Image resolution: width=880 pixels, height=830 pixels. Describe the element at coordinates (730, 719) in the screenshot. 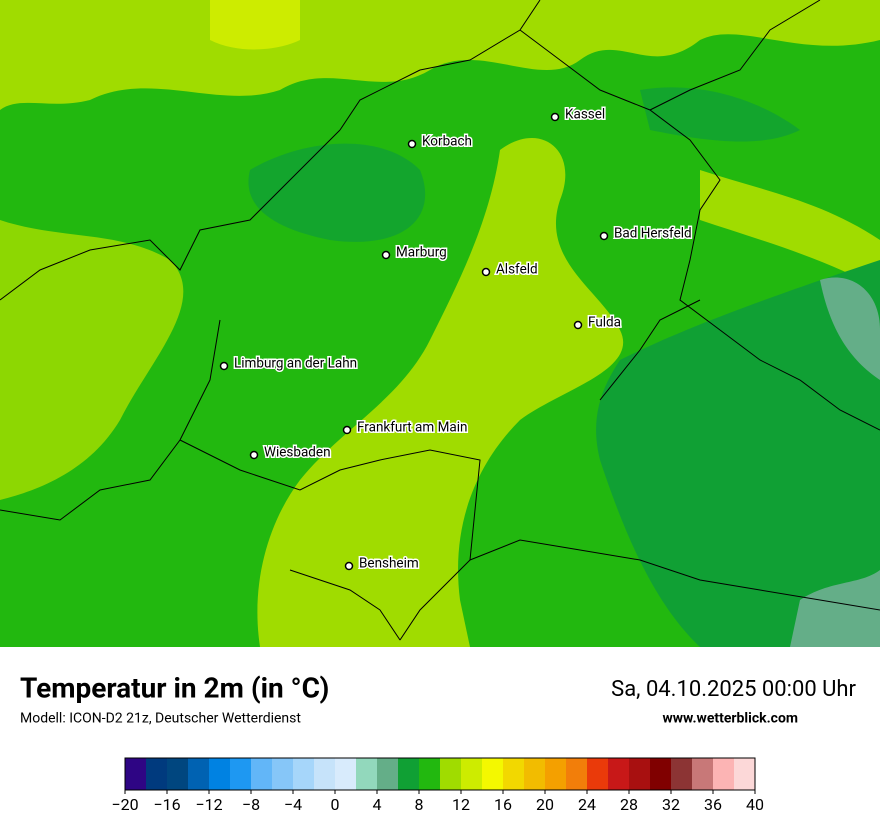

I see `website: www.wetterblick.com` at that location.